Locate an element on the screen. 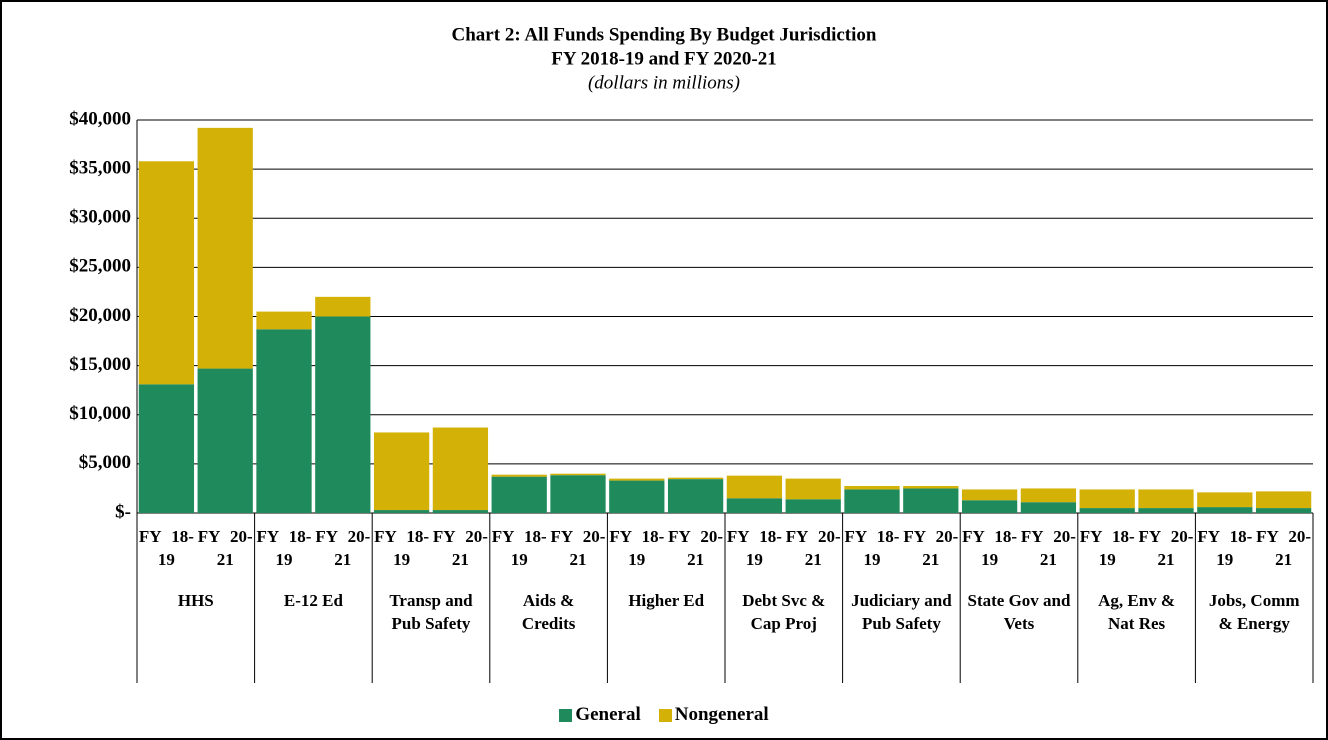 Image resolution: width=1328 pixels, height=740 pixels. legend-item: General is located at coordinates (600, 715).